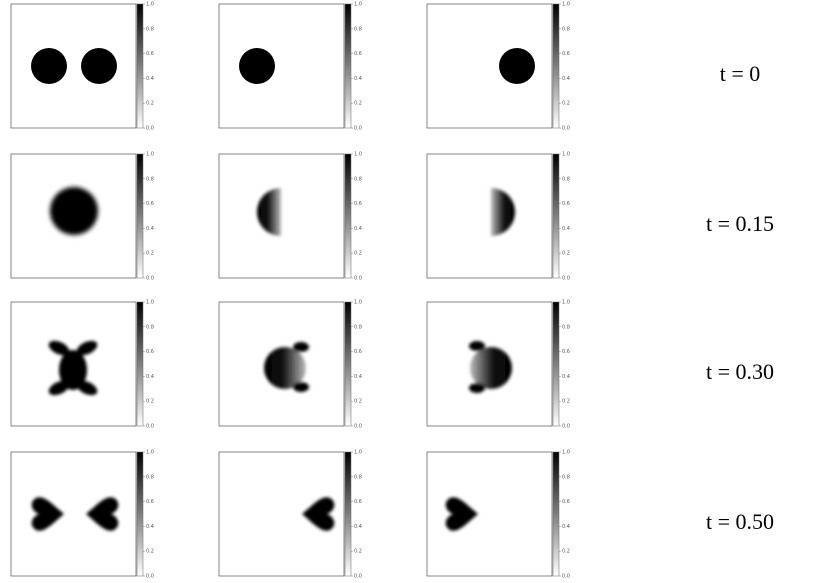 This screenshot has height=583, width=817. What do you see at coordinates (740, 371) in the screenshot?
I see `row-label: t = 0.30` at bounding box center [740, 371].